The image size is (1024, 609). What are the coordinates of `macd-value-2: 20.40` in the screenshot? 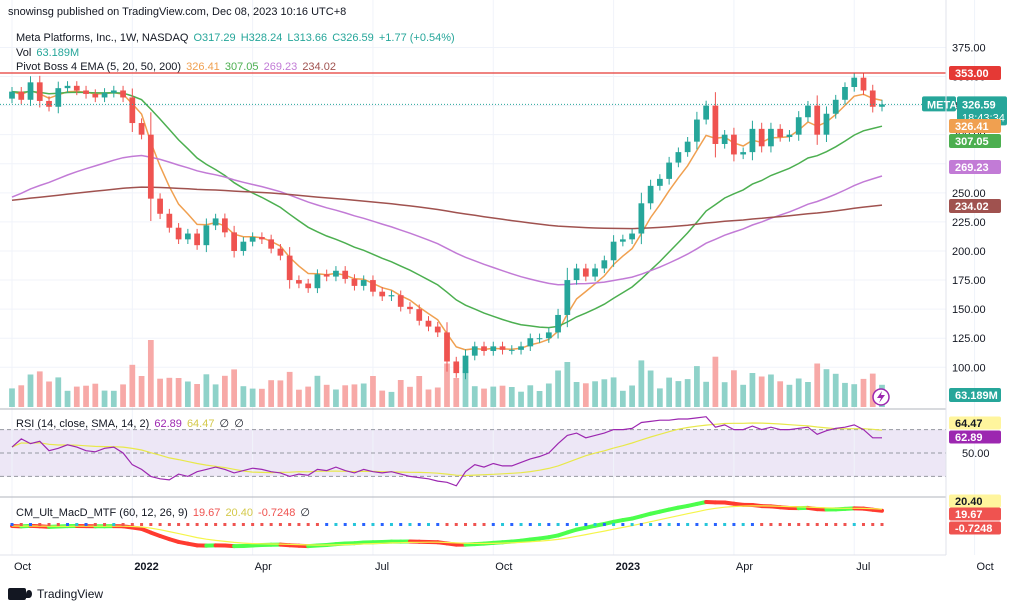 It's located at (239, 513).